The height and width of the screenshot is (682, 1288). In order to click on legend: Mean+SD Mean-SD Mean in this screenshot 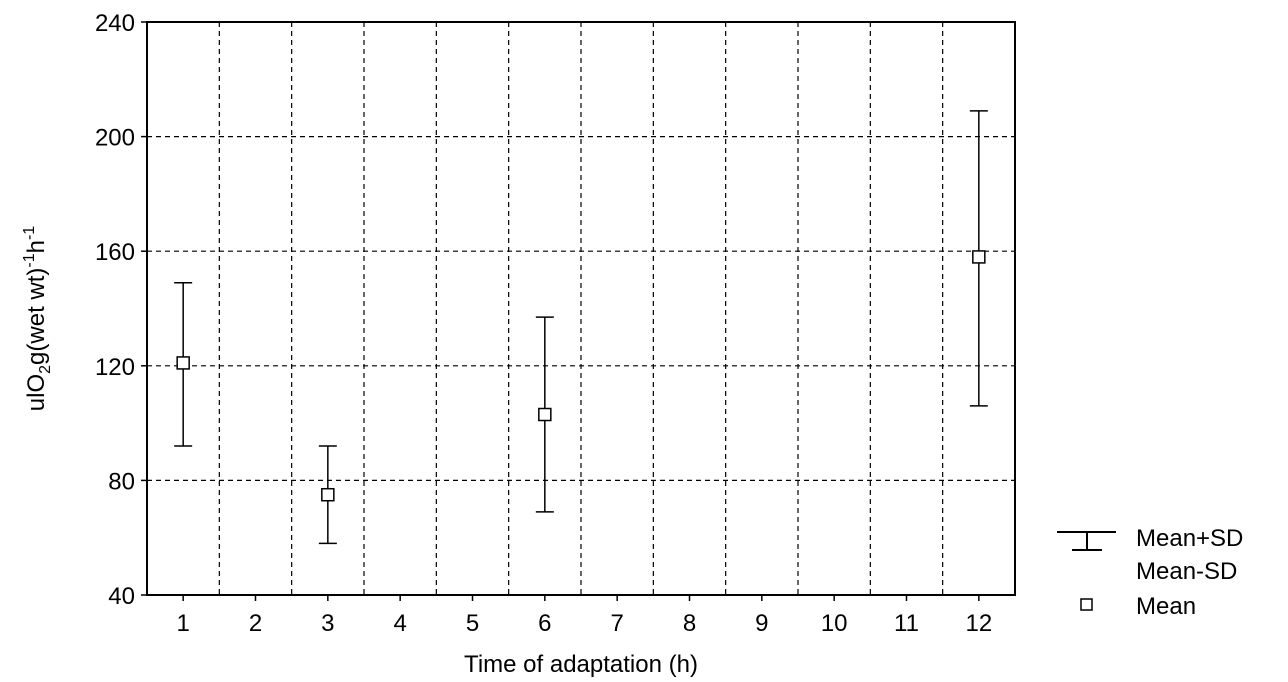, I will do `click(1150, 572)`.